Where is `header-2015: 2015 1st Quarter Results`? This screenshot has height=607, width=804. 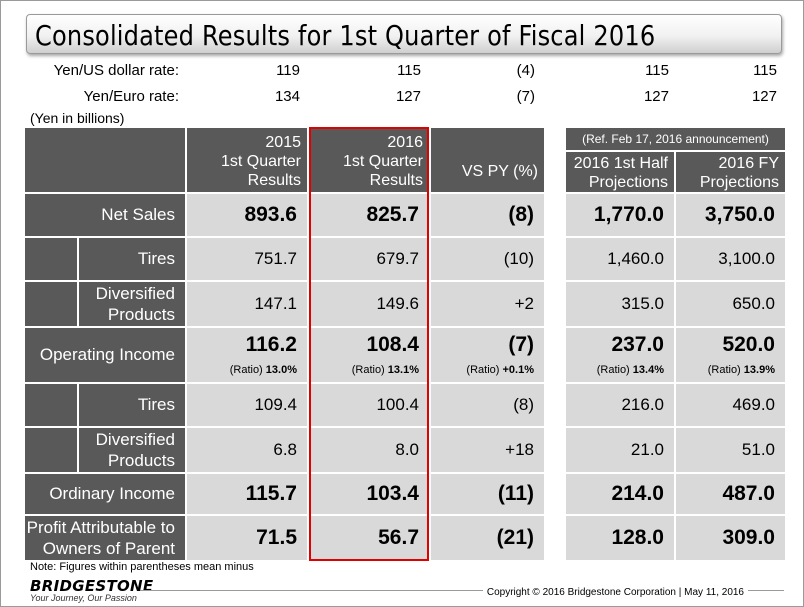
header-2015: 2015 1st Quarter Results is located at coordinates (247, 160).